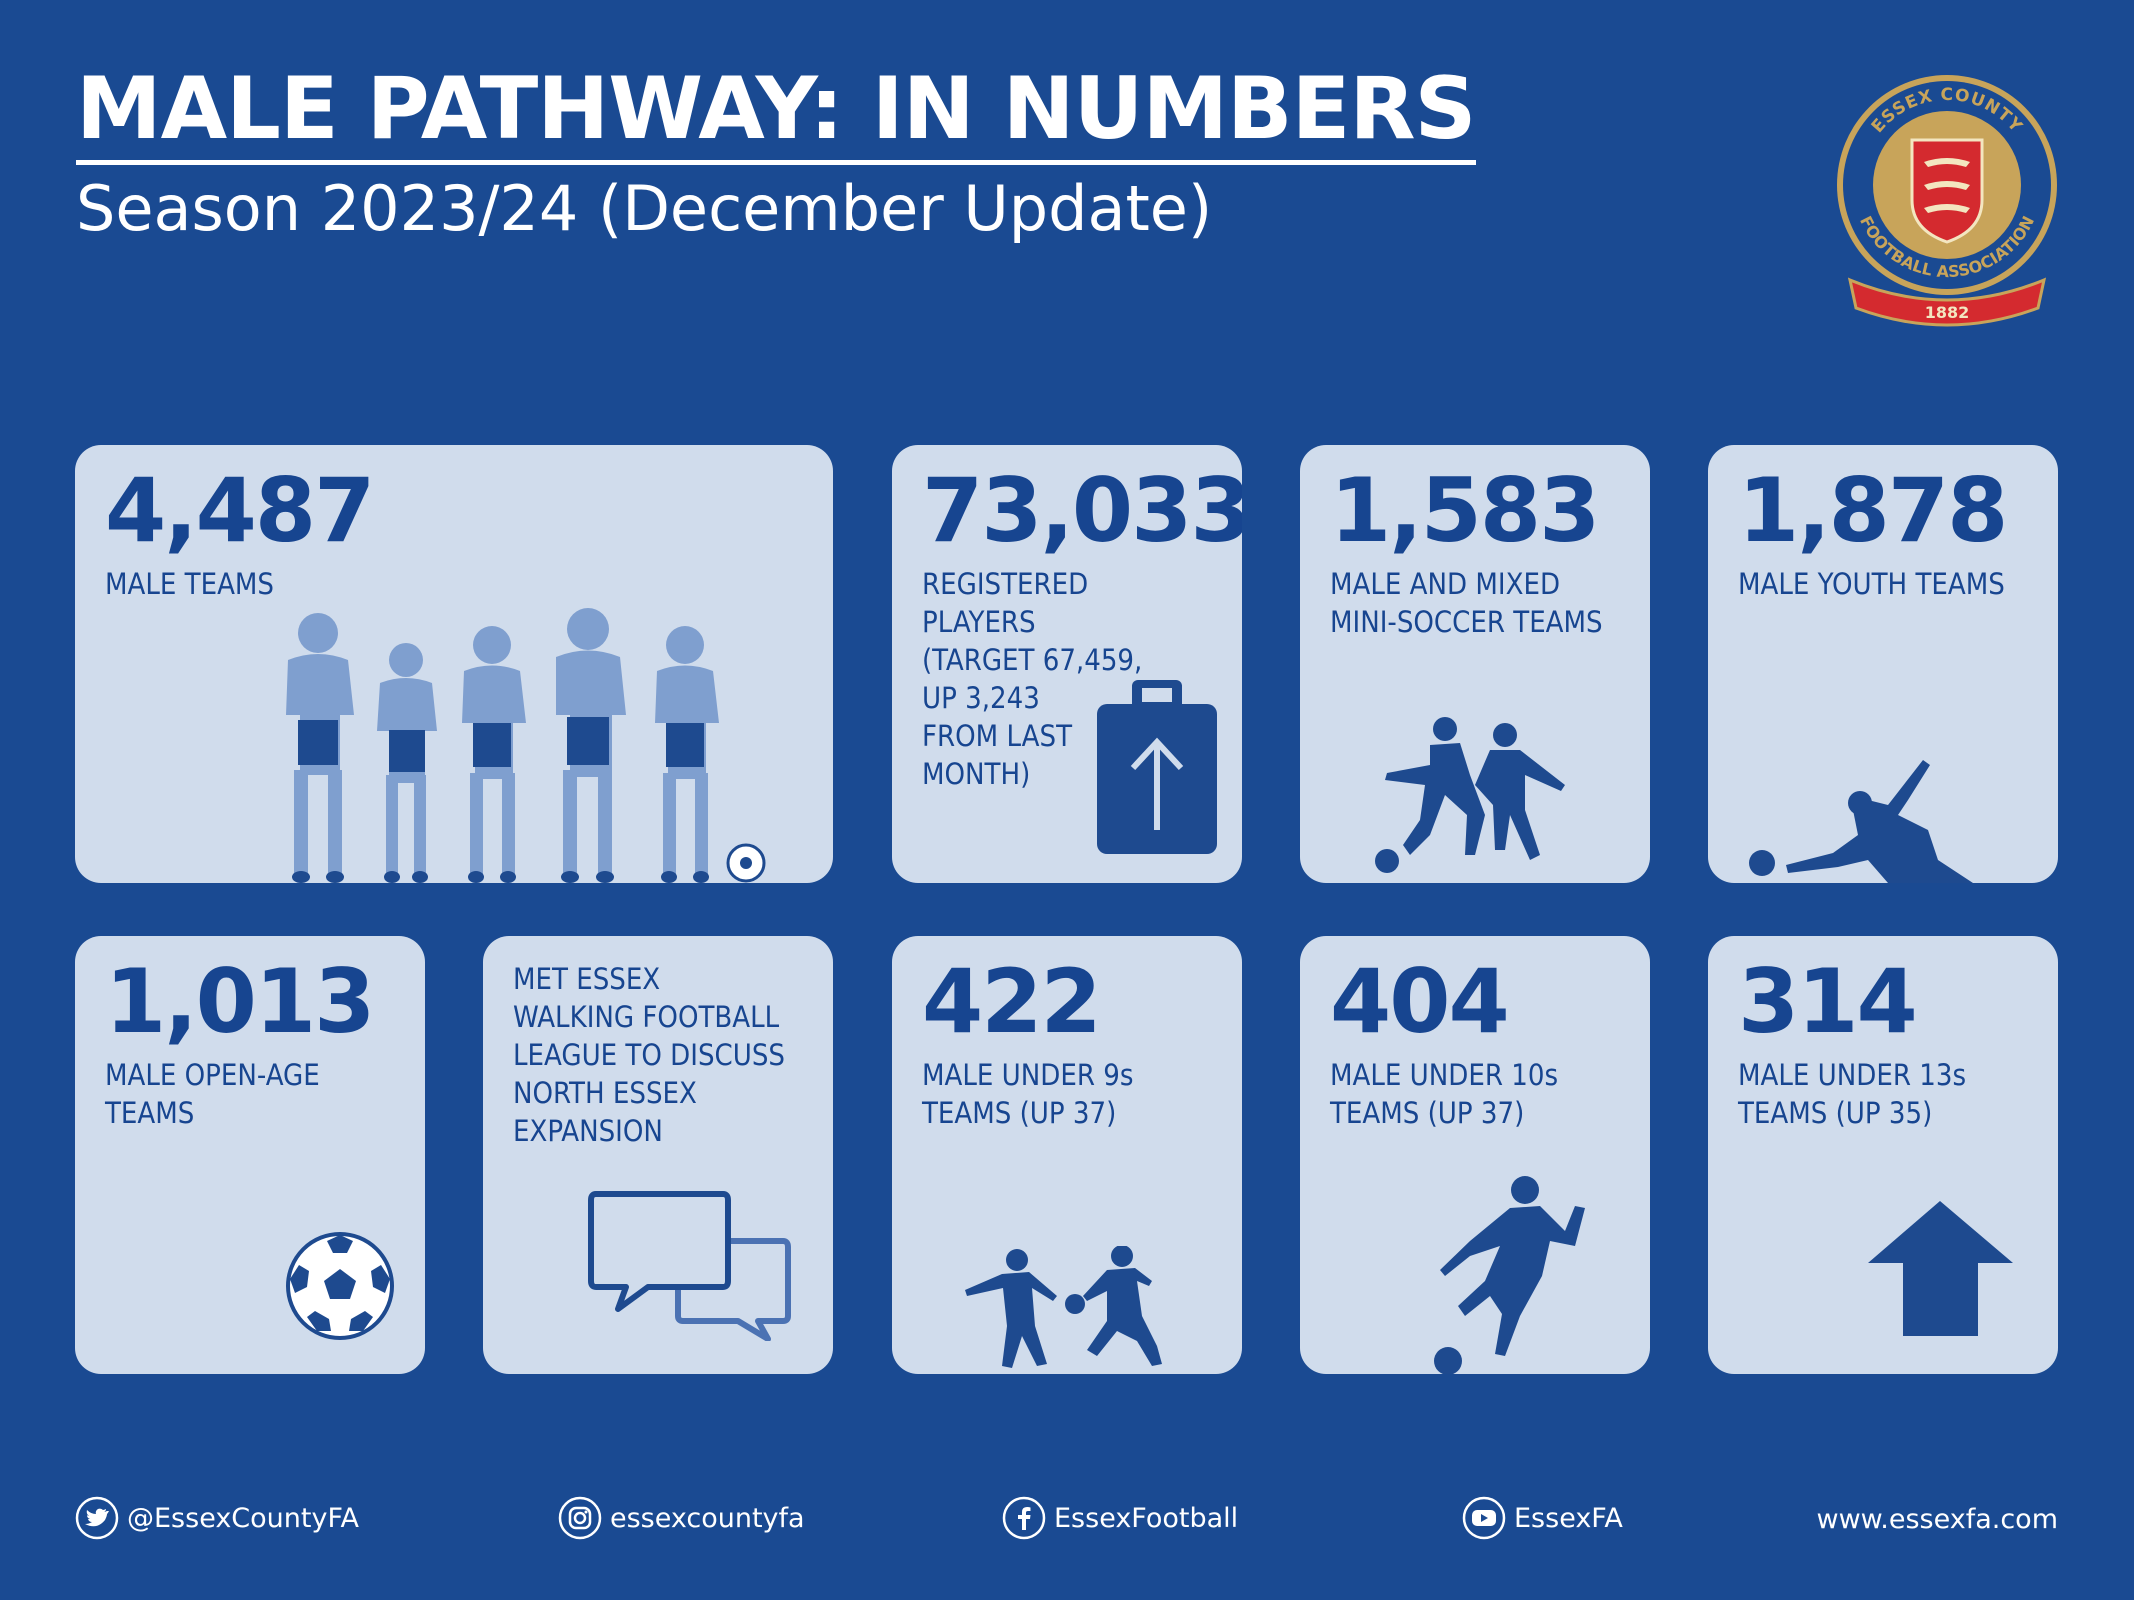 The height and width of the screenshot is (1600, 2134). Describe the element at coordinates (1465, 510) in the screenshot. I see `stat-number: 1,583` at that location.